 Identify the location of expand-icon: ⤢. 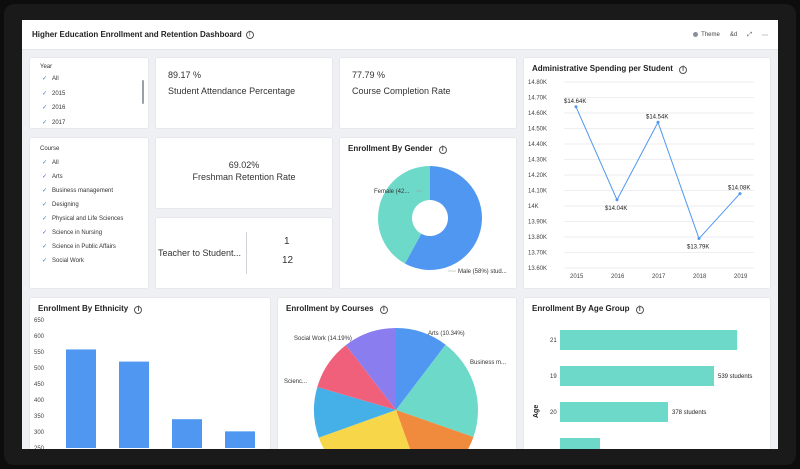
(749, 34).